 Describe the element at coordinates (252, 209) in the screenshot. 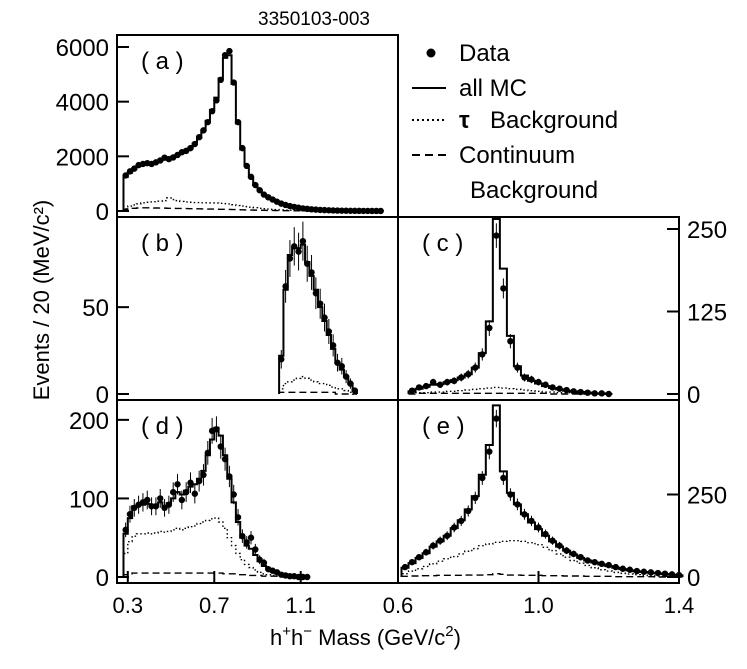

I see `panel-a-series-continuum-background` at that location.